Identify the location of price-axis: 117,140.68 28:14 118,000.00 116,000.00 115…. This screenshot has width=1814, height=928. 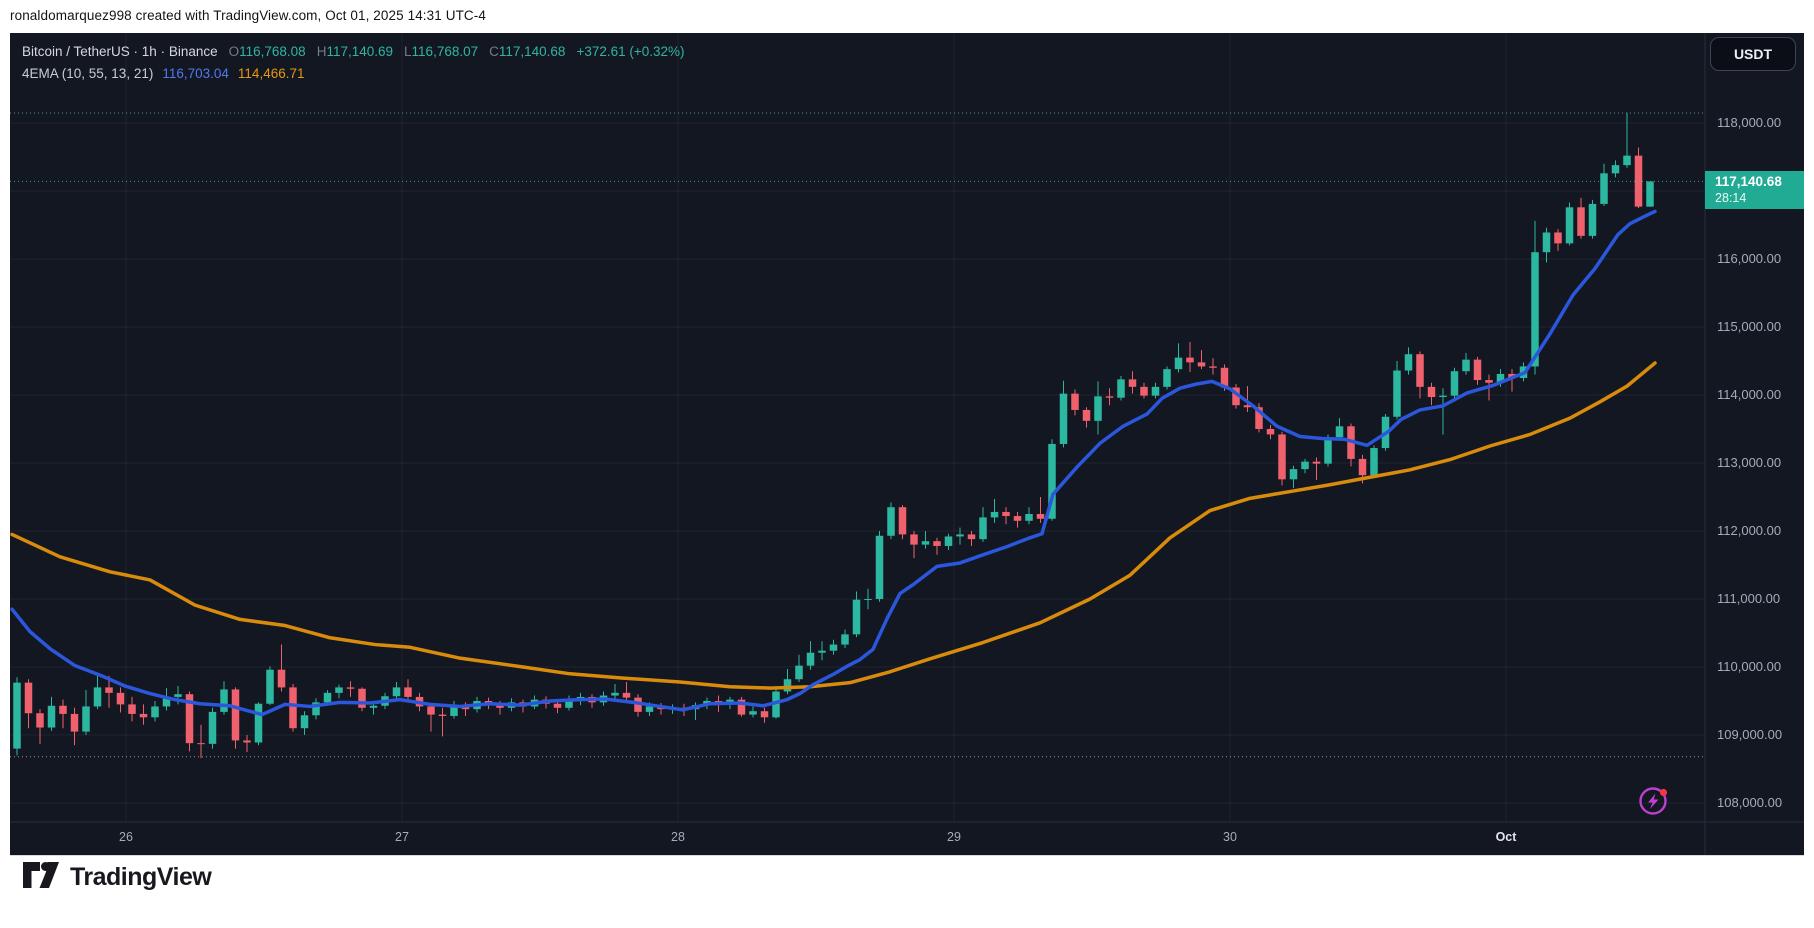
(1754, 427).